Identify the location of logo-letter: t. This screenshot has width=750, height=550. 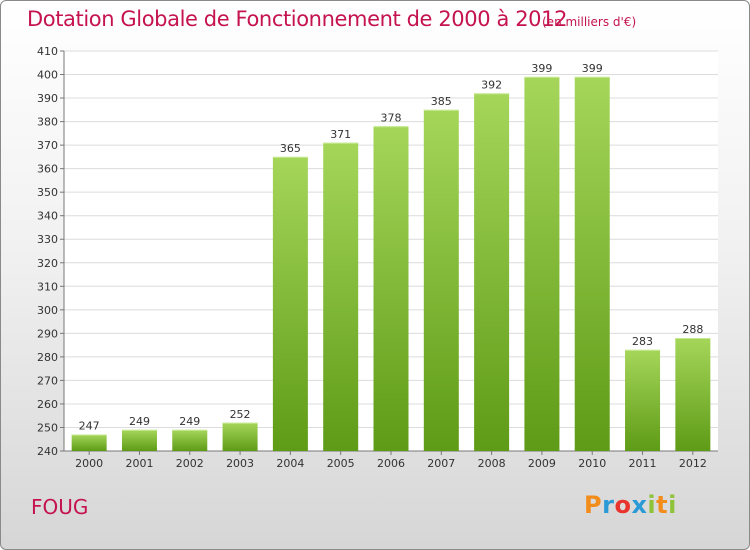
(662, 505).